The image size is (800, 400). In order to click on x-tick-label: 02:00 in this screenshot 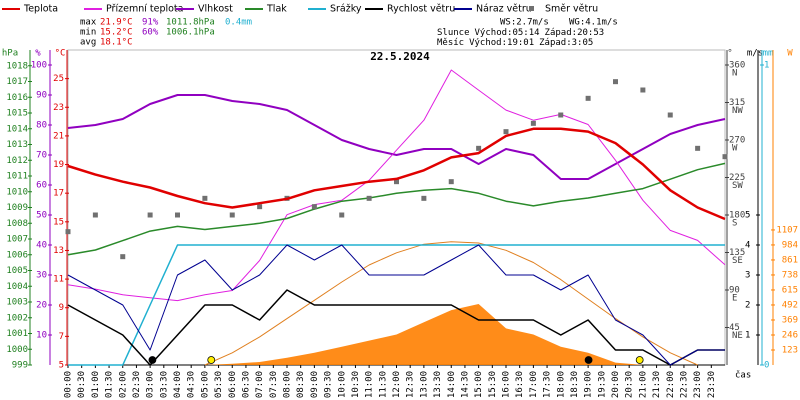, I will do `click(123, 384)`.